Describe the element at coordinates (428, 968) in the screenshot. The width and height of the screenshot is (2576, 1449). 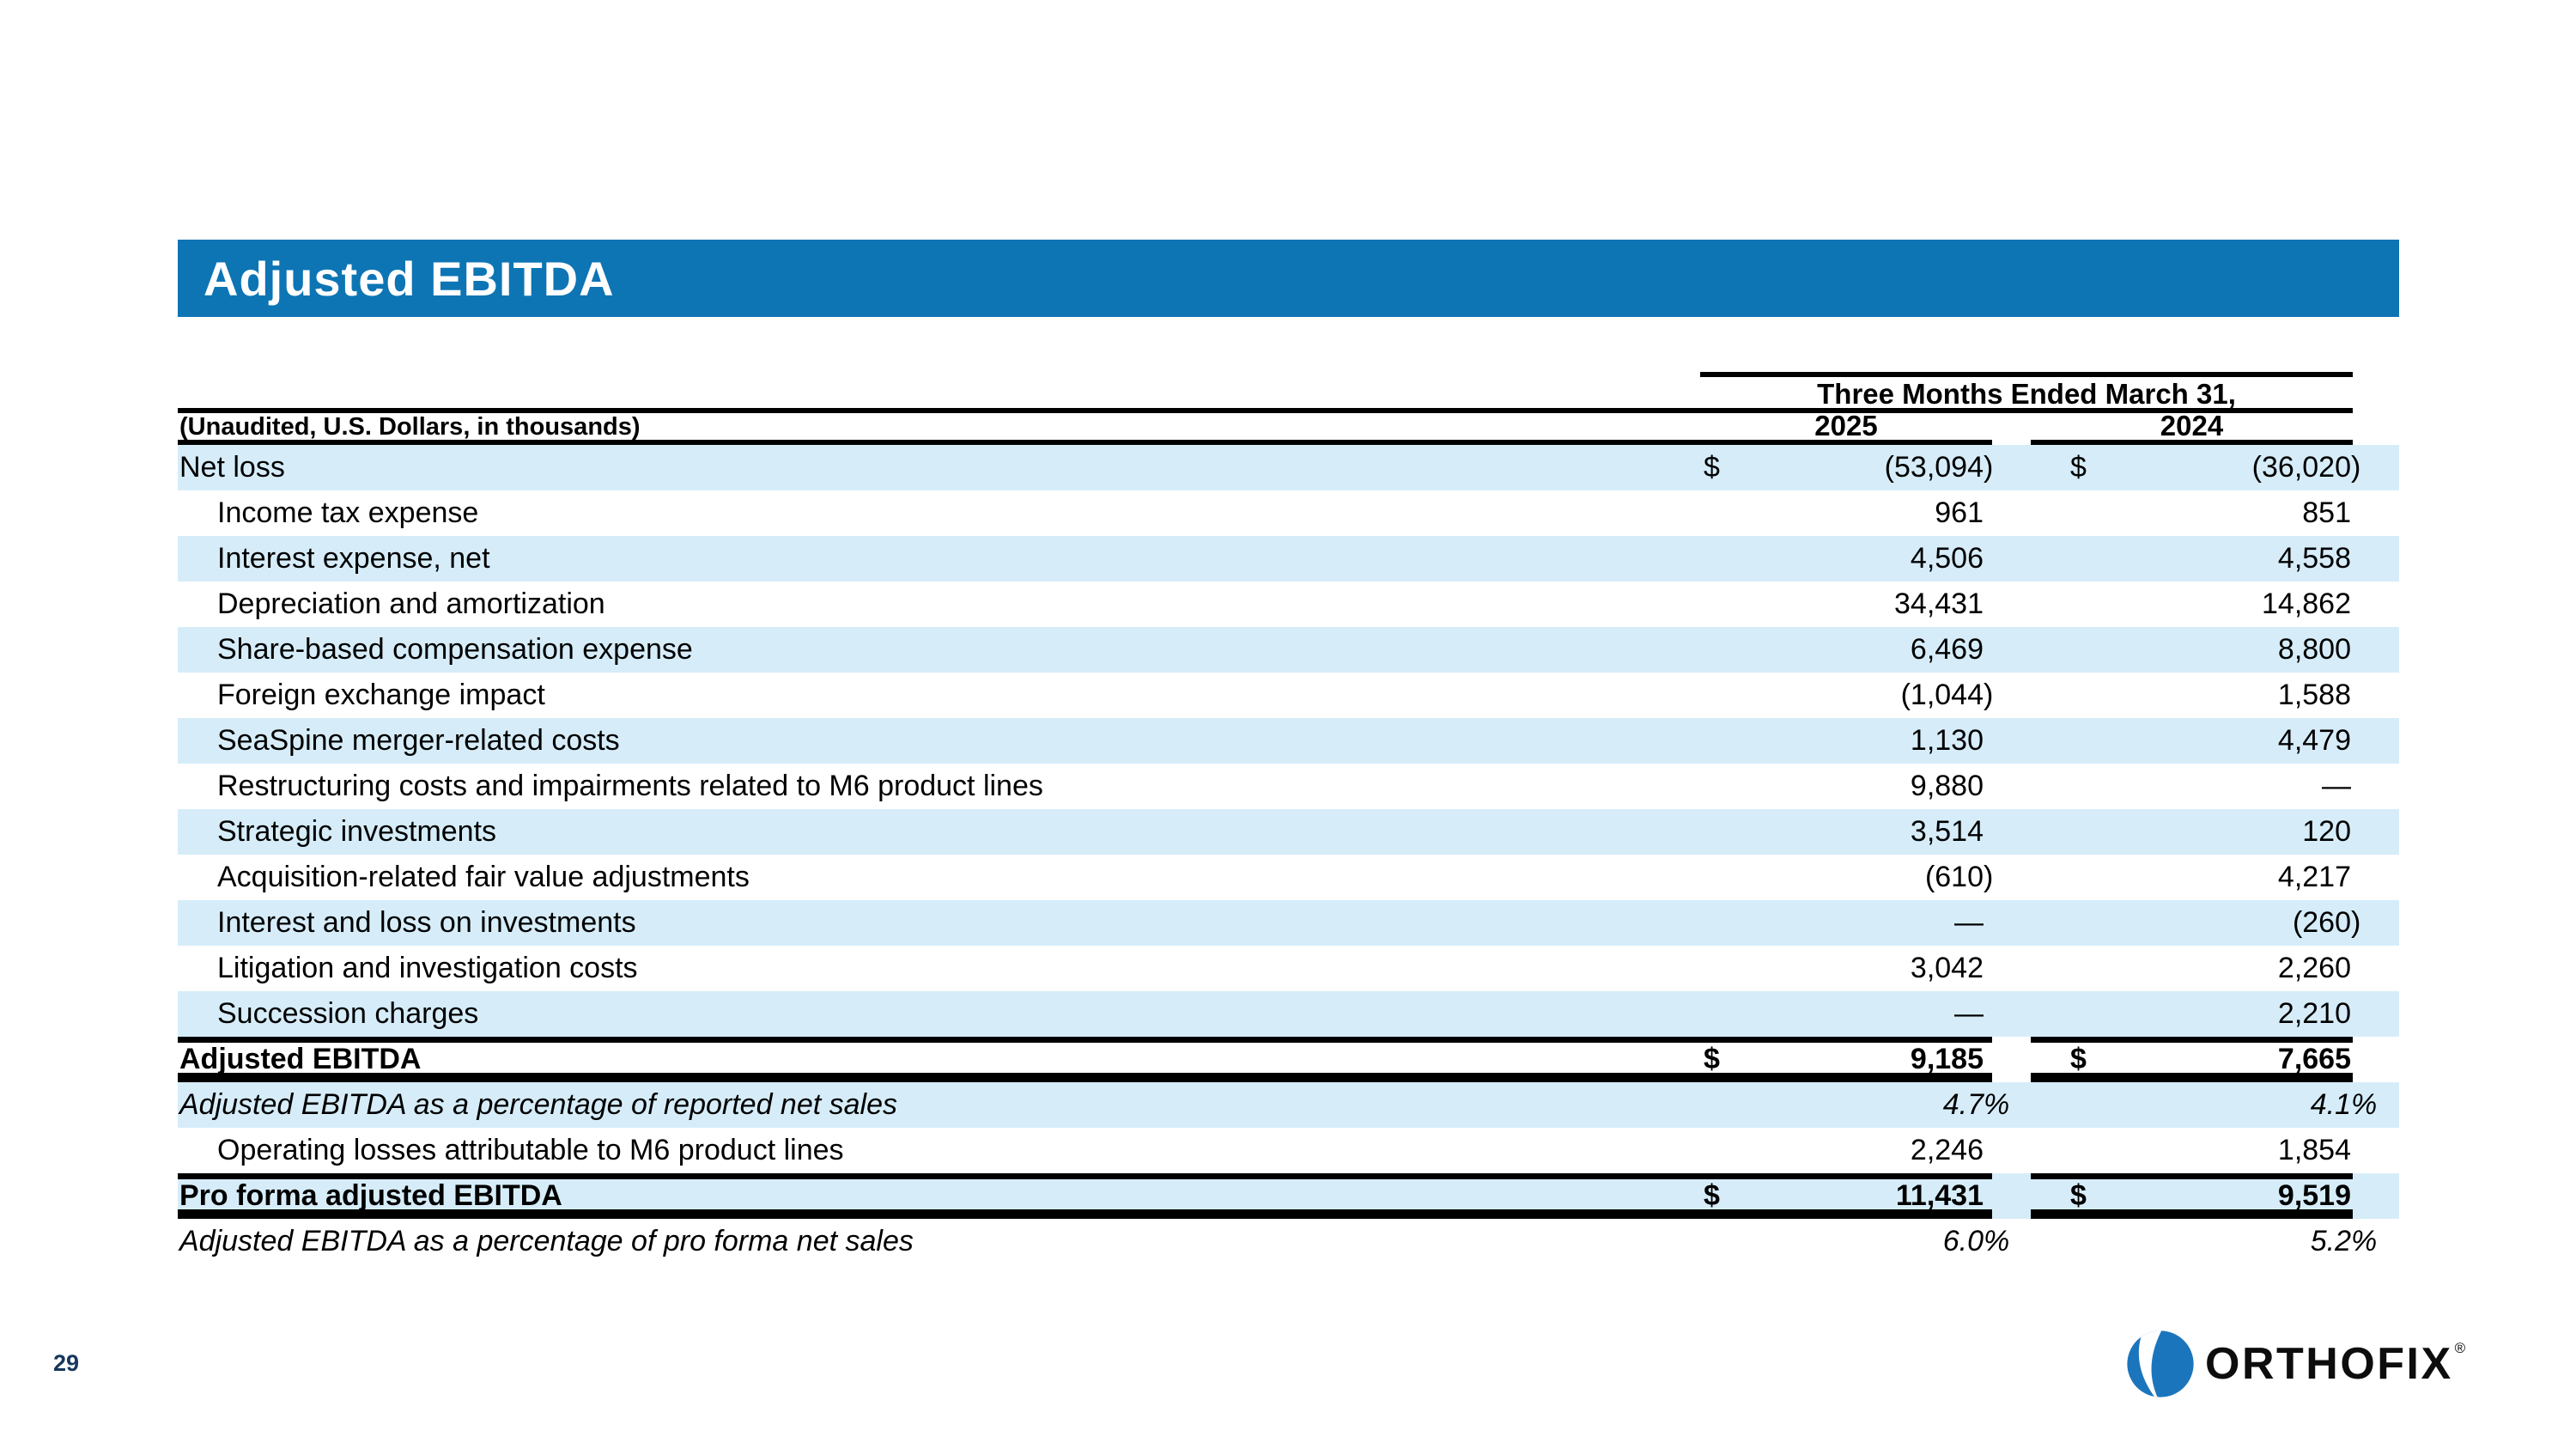
I see `row-label: Litigation and investigation costs` at that location.